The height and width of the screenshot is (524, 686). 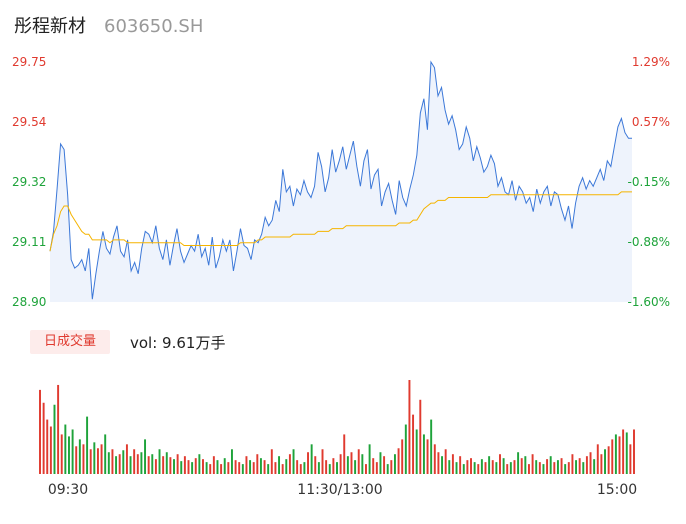 What do you see at coordinates (29, 62) in the screenshot?
I see `y-tick-label-left: 29.75` at bounding box center [29, 62].